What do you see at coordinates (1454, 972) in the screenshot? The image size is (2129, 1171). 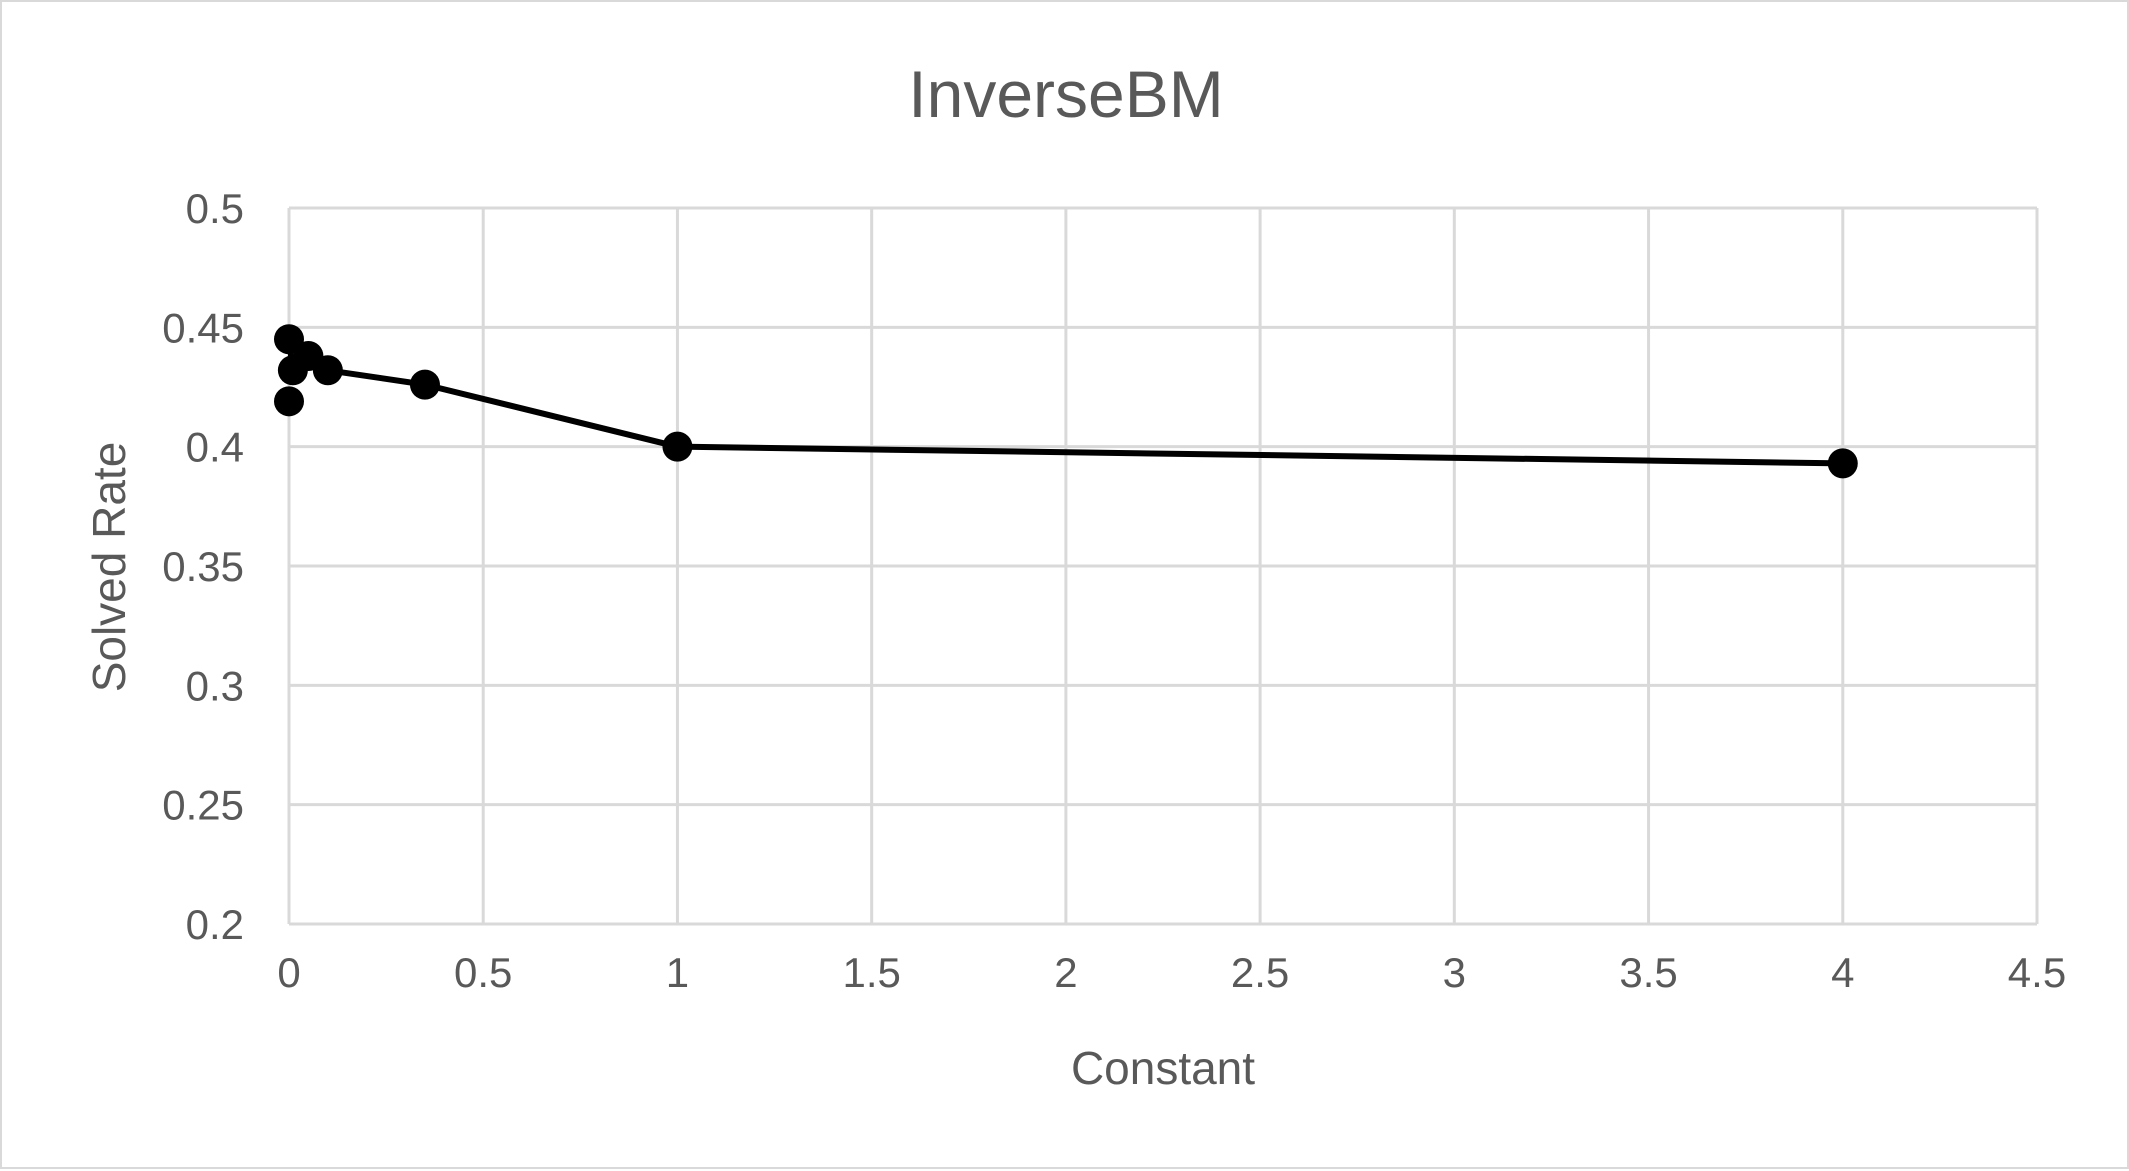 I see `x-tick-label: 3` at bounding box center [1454, 972].